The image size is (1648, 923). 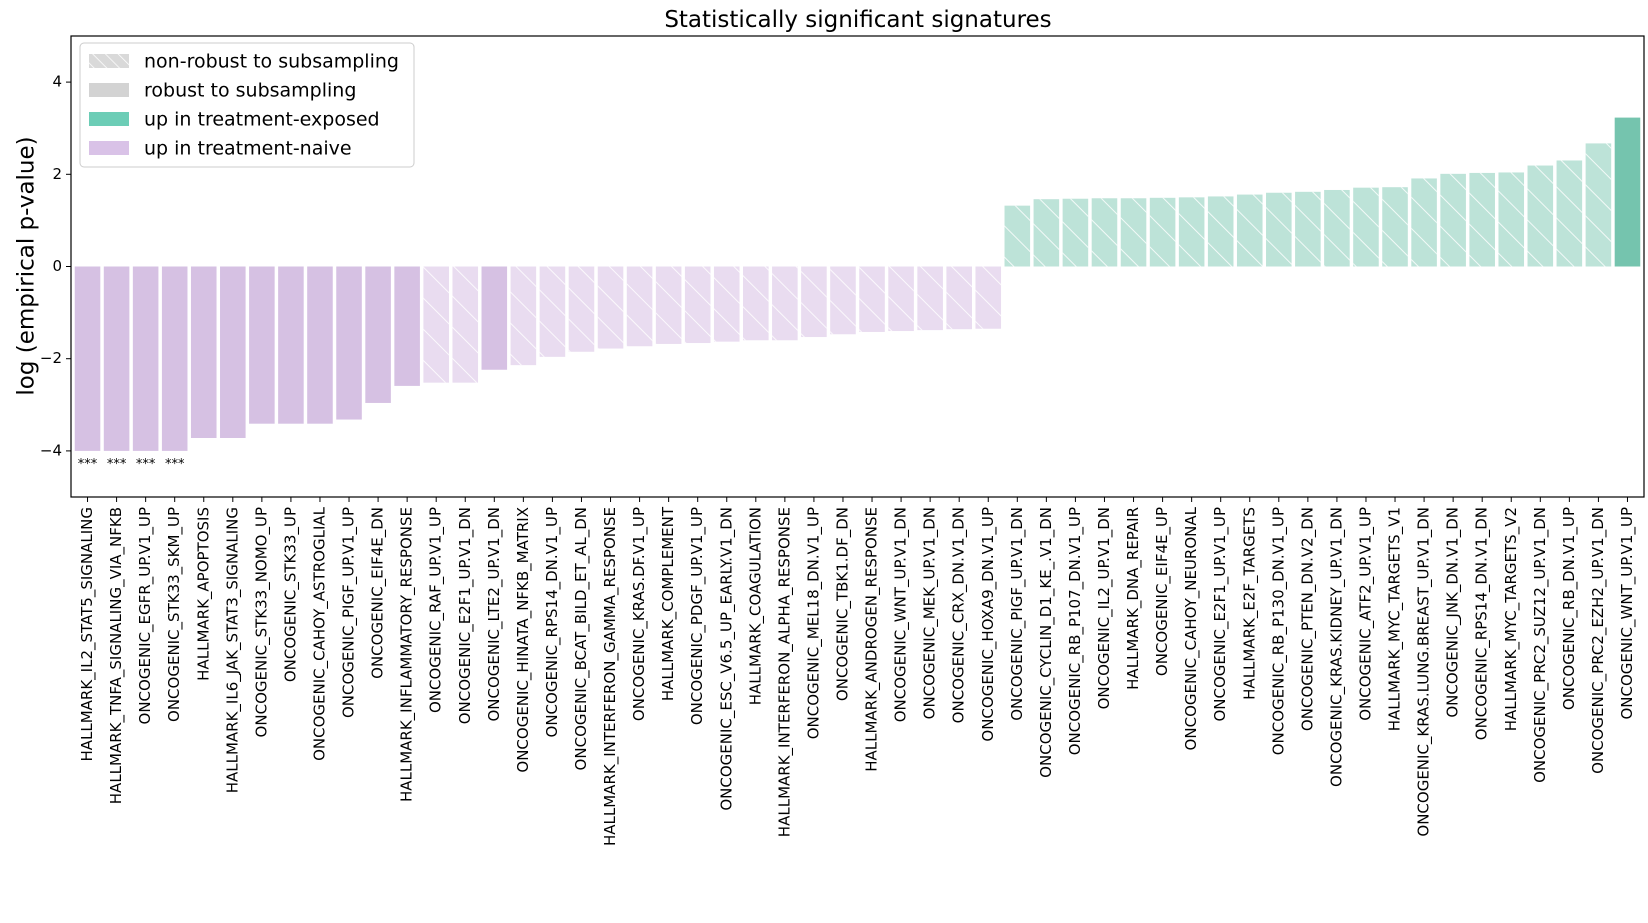 I want to click on x-tick-label: ONCOGENIC_STK33_UP, so click(x=290, y=594).